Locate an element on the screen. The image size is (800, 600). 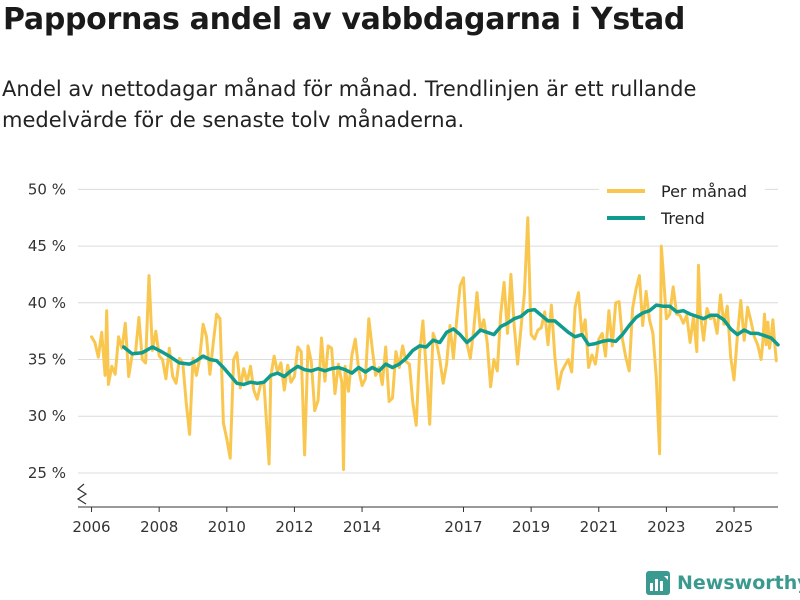
x-tick-label-2010: 2010 is located at coordinates (227, 527).